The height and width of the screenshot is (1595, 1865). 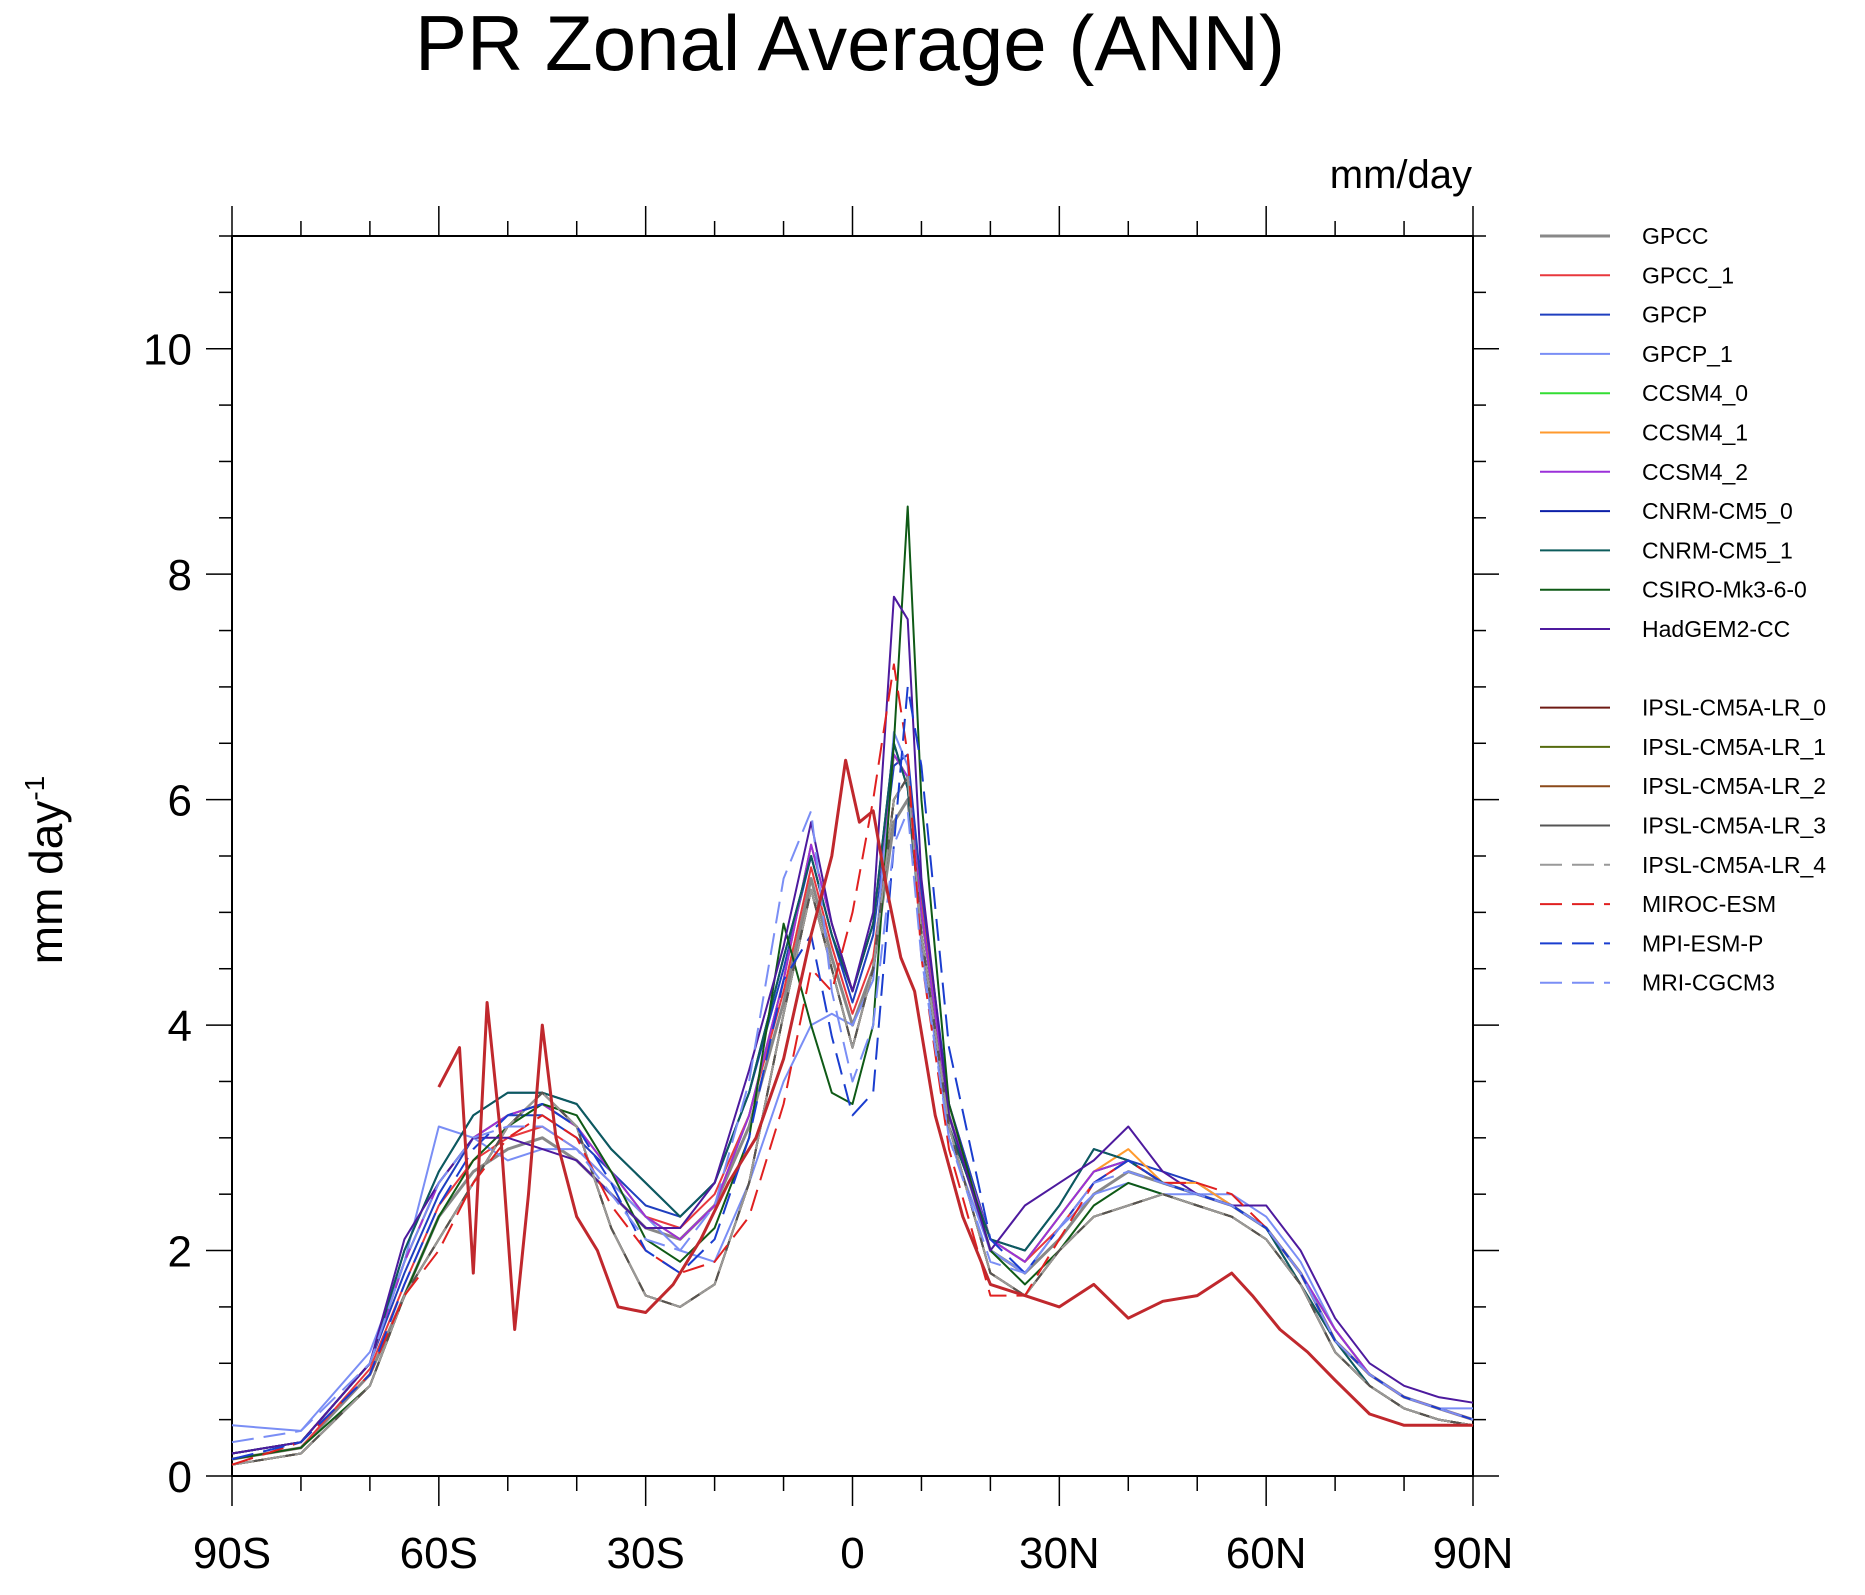 What do you see at coordinates (1674, 315) in the screenshot?
I see `legend-label: GPCP` at bounding box center [1674, 315].